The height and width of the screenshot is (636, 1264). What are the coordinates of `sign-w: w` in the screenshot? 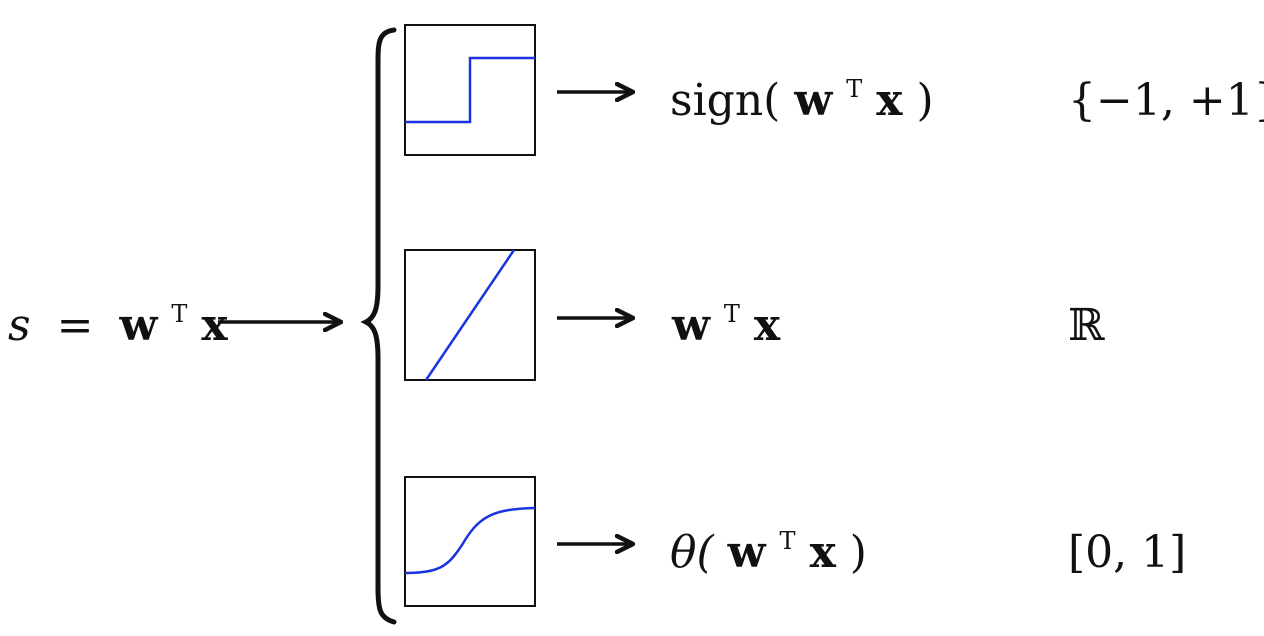 It's located at (813, 100).